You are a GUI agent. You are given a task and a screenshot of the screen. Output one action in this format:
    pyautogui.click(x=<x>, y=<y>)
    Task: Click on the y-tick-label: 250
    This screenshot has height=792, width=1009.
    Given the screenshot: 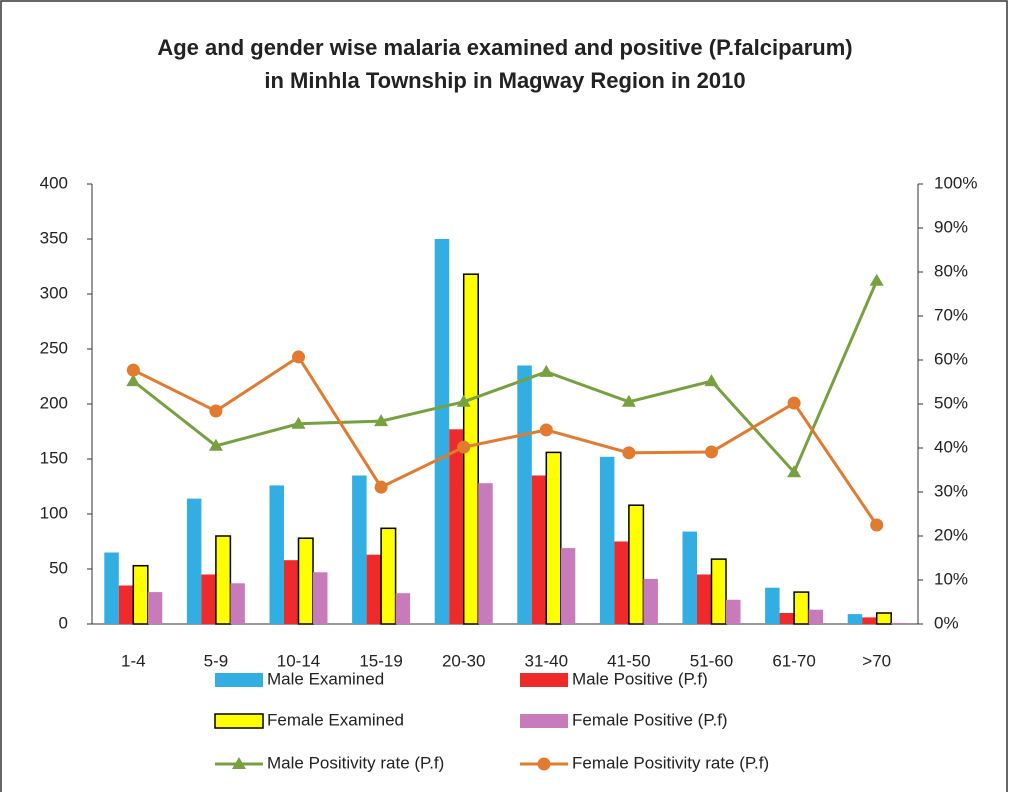 What is the action you would take?
    pyautogui.click(x=54, y=347)
    